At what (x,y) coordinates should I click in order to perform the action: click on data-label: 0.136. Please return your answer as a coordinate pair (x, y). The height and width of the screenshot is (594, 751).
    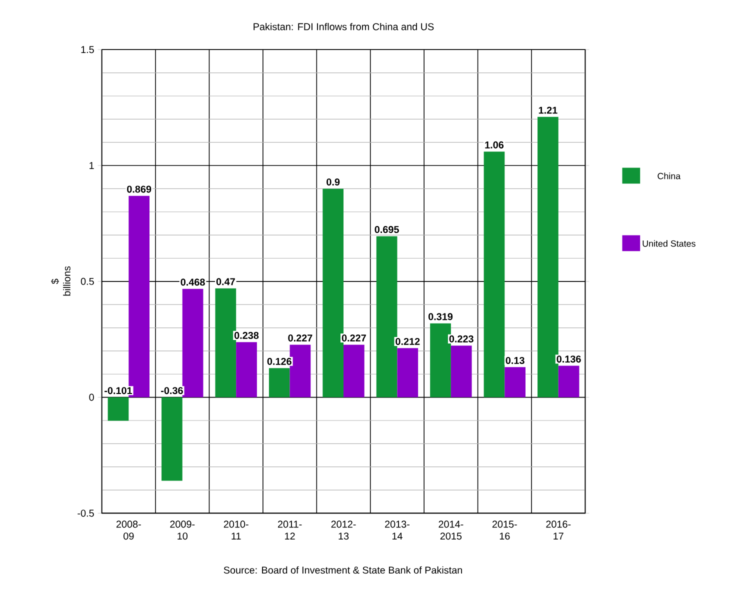
    Looking at the image, I should click on (568, 359).